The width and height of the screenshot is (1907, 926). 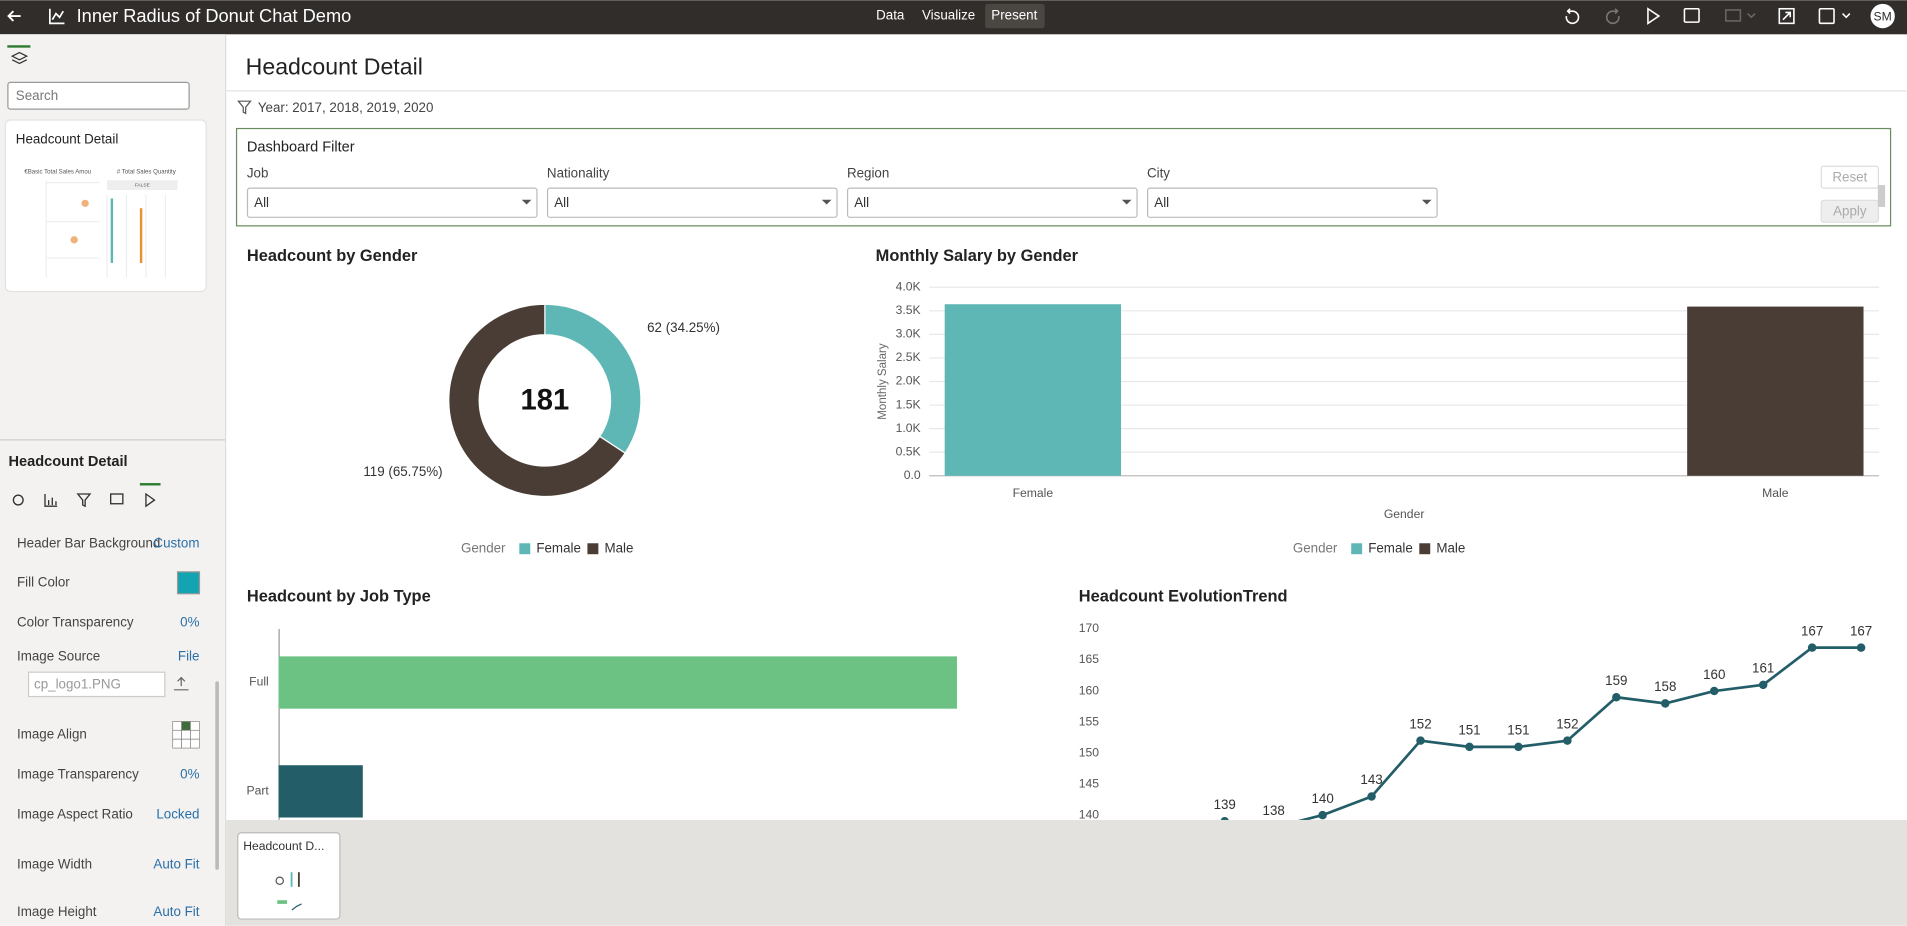 I want to click on thumb-dot, so click(x=85, y=203).